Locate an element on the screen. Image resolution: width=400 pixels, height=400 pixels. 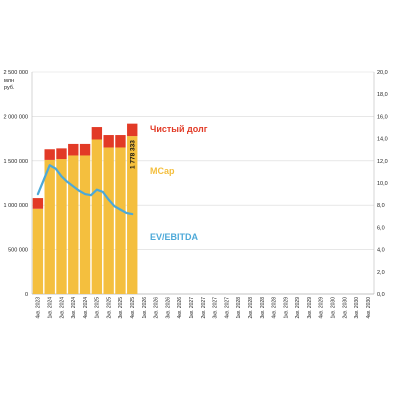
y2-tick-label: 12,0 is located at coordinates (382, 162).